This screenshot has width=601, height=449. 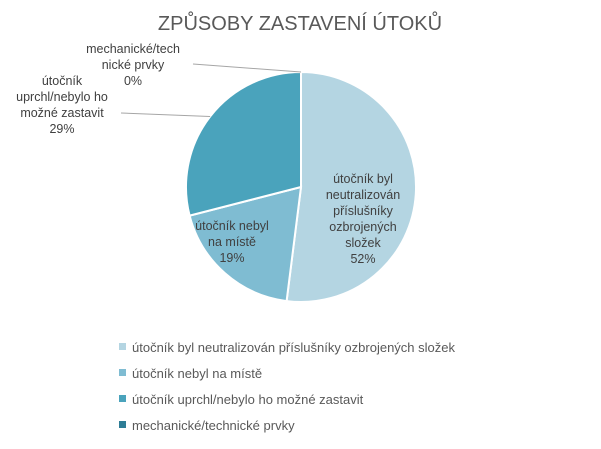 What do you see at coordinates (62, 105) in the screenshot?
I see `data-label-3: útočník uprchl/nebylo ho možné zastavit 29%` at bounding box center [62, 105].